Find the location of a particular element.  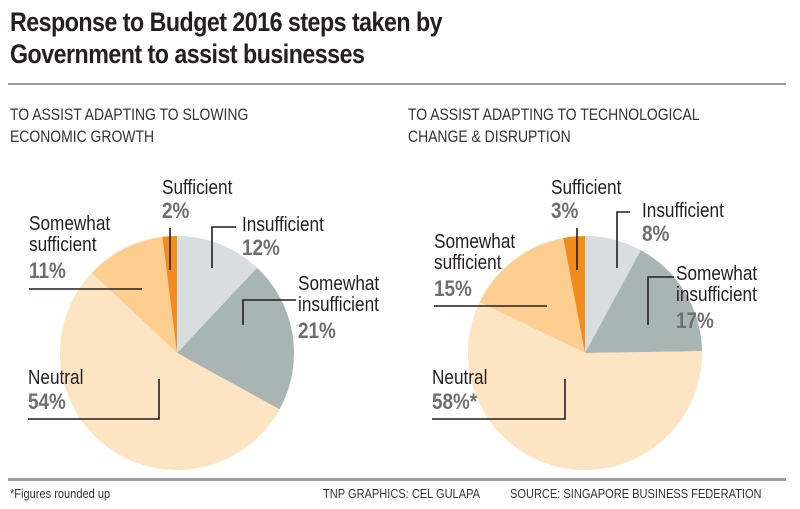

pie-1-neutral-value-label: 54% is located at coordinates (47, 402).